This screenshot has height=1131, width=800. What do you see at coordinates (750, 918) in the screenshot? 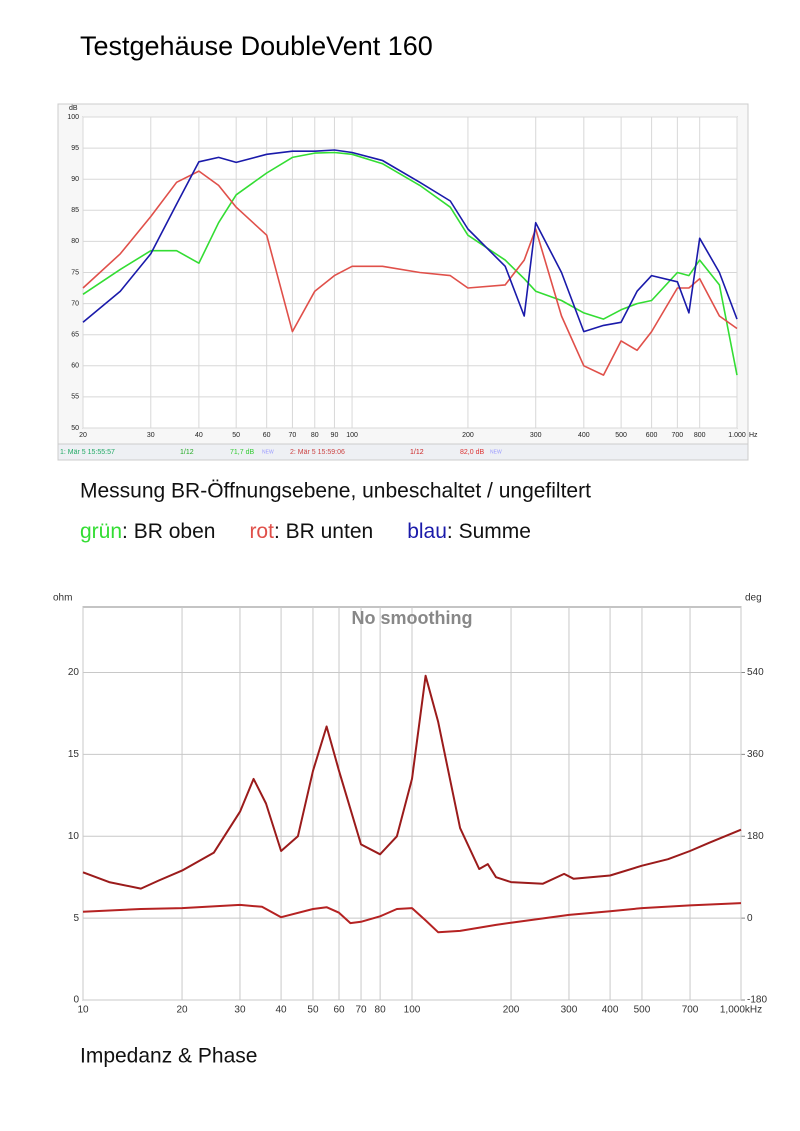
I see `y2-tick-label: 0` at bounding box center [750, 918].